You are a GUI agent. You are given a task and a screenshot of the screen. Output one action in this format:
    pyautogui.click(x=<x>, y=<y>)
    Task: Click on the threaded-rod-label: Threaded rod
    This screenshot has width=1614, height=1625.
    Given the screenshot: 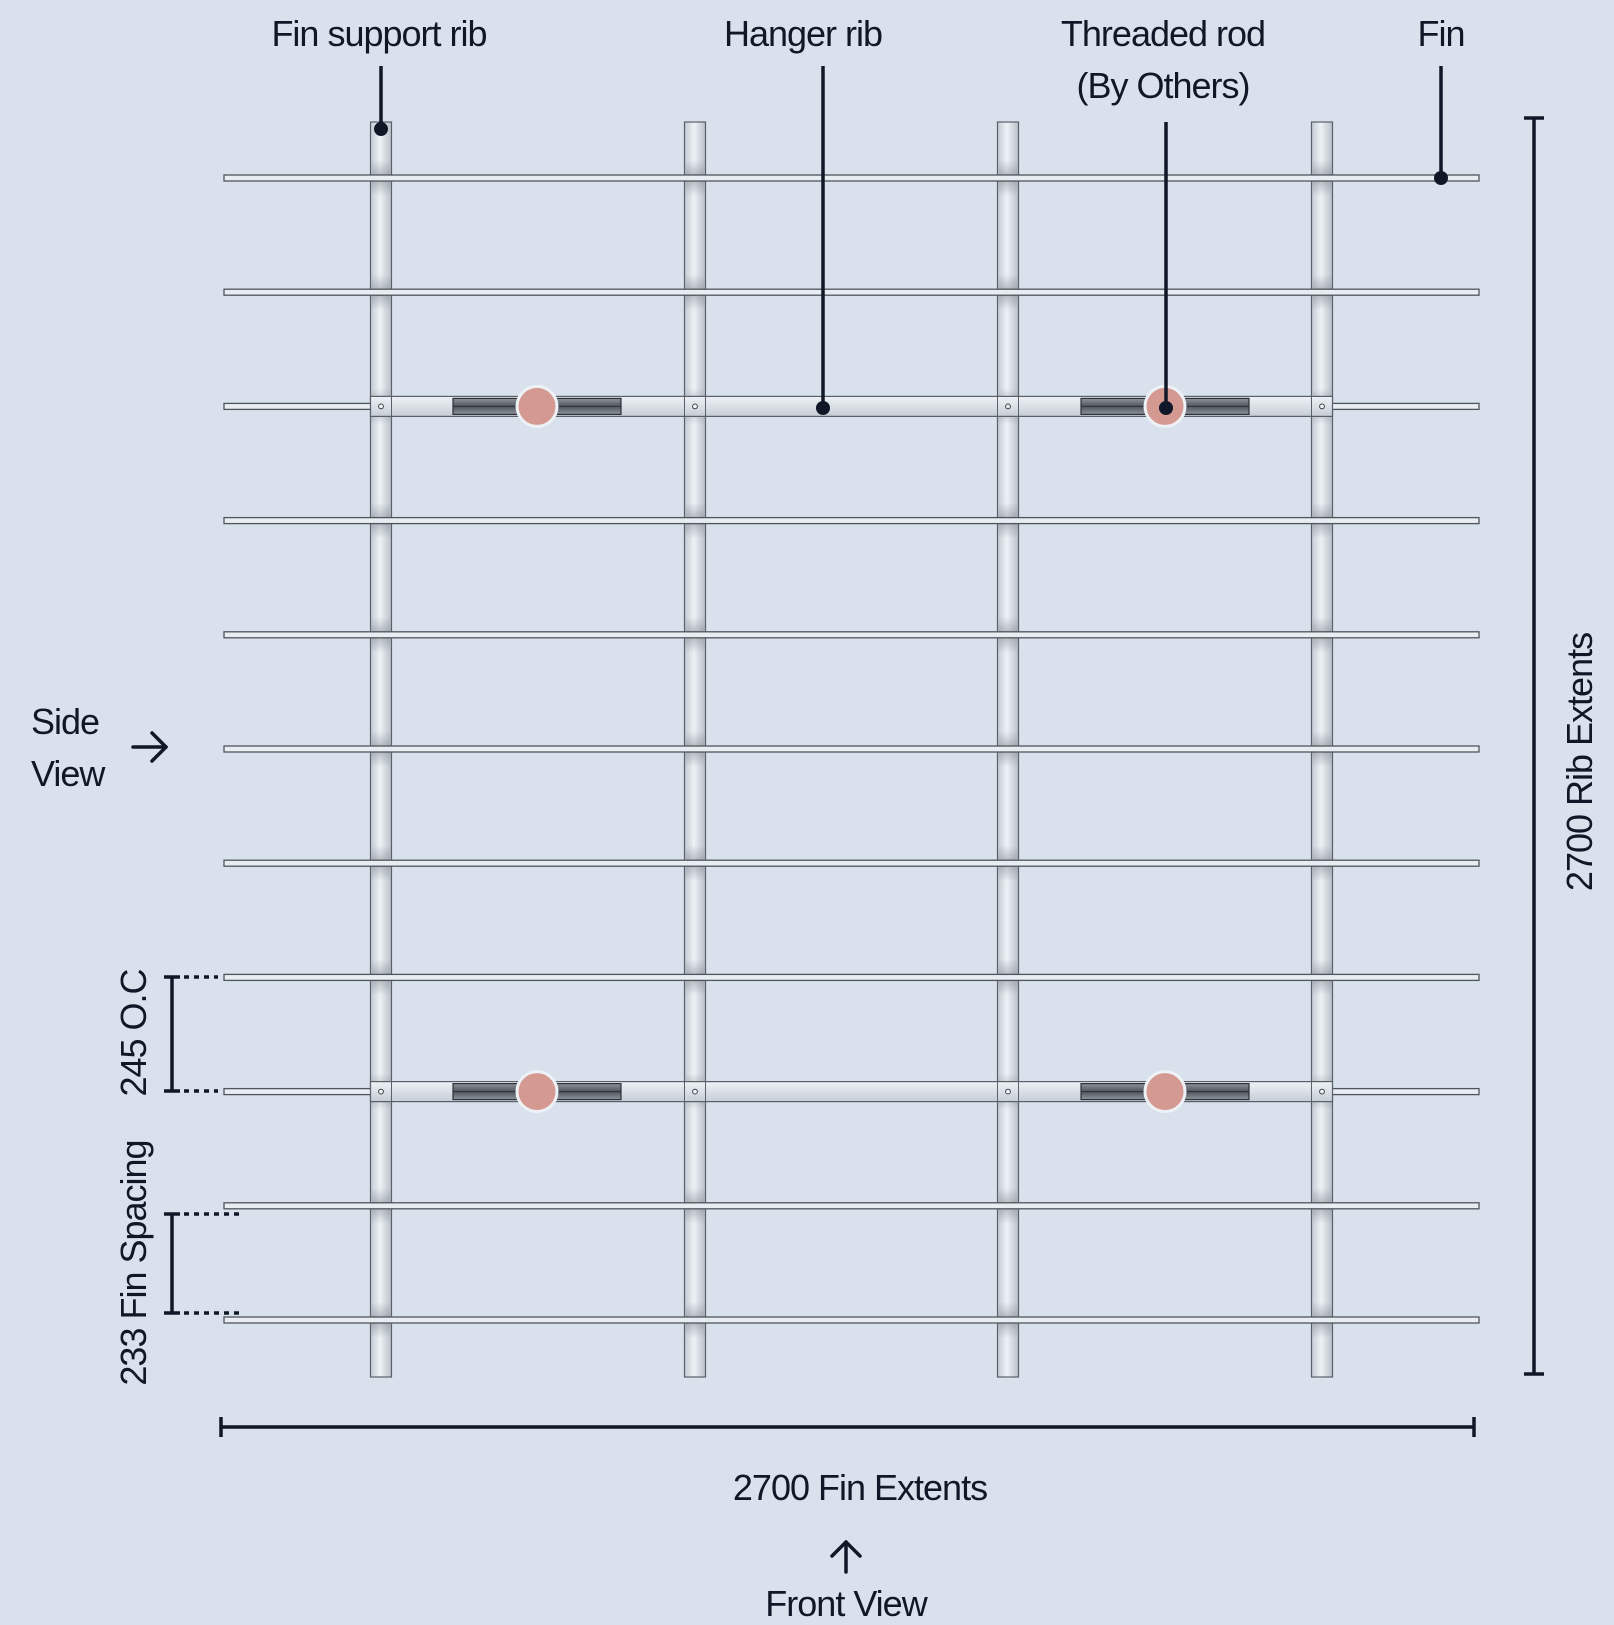 What is the action you would take?
    pyautogui.click(x=1163, y=33)
    